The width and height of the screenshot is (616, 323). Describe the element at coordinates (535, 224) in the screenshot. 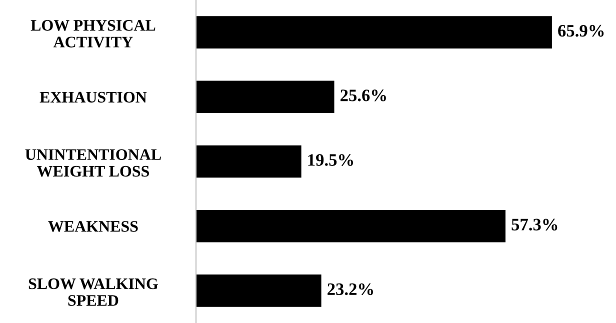

I see `data-label: 57.3%` at that location.